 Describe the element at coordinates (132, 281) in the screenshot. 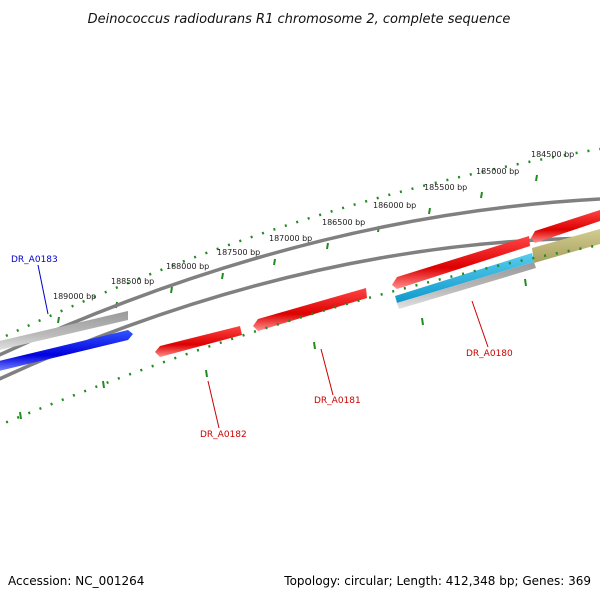

I see `tick-label: 188500 bp` at that location.